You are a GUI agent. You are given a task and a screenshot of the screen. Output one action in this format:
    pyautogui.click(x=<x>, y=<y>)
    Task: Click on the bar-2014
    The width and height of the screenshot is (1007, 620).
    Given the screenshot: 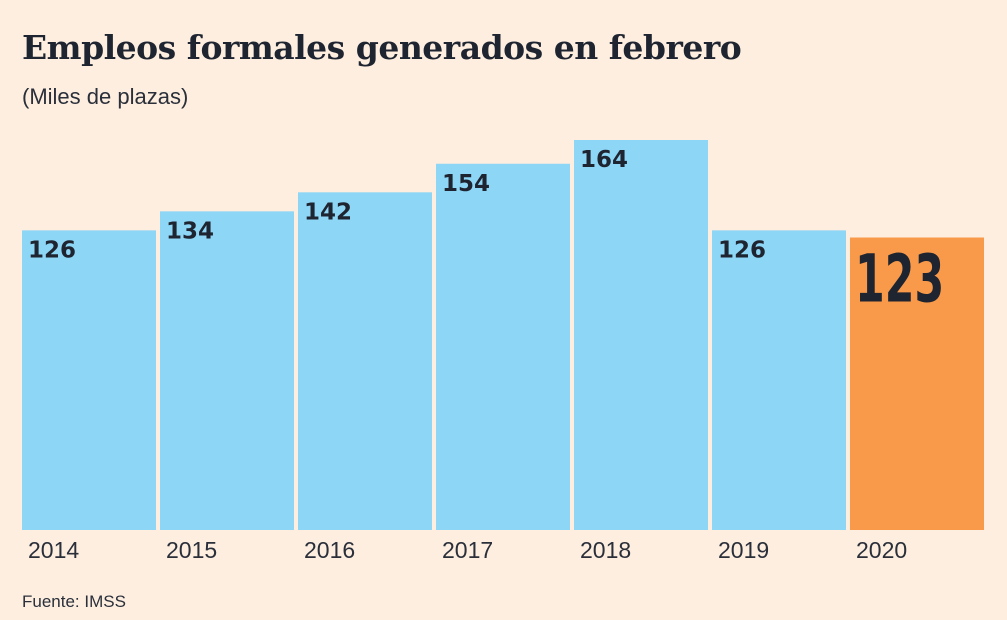 What is the action you would take?
    pyautogui.click(x=89, y=380)
    